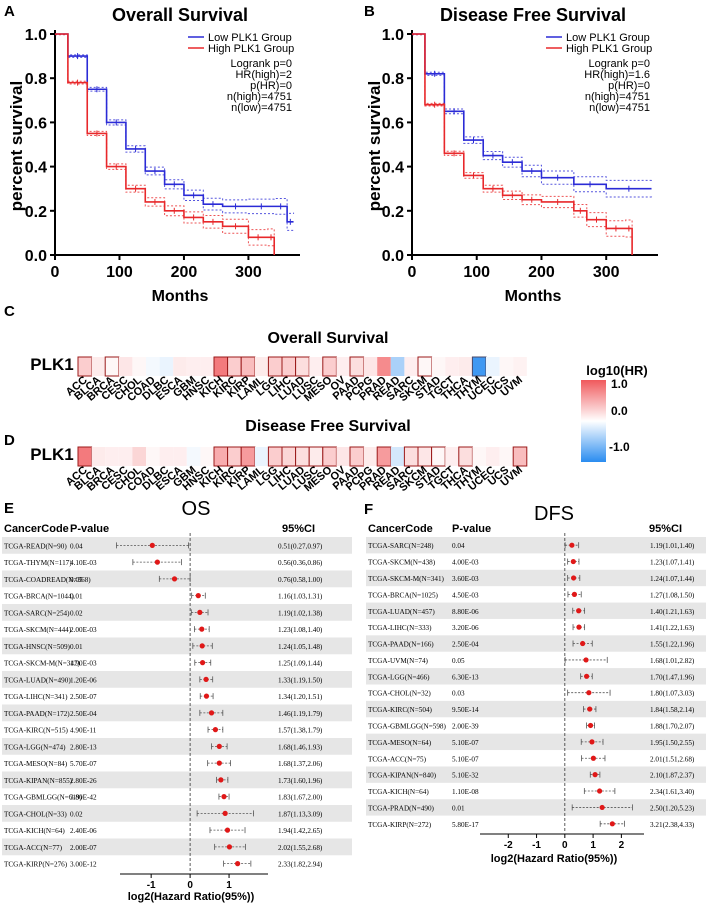  I want to click on row-code: TCGA-SARC(N=254), so click(37, 613).